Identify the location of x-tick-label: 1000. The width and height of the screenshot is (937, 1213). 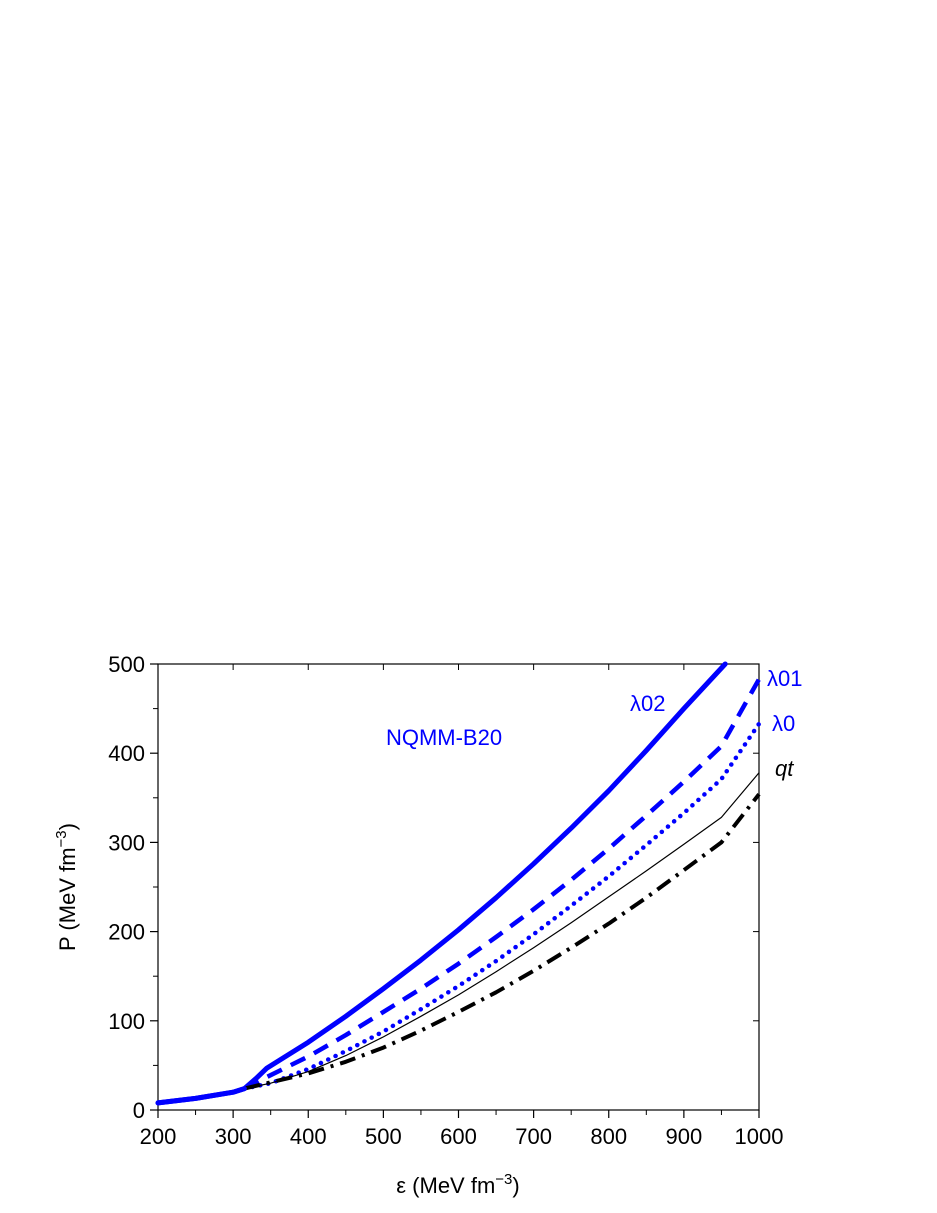
(759, 1136).